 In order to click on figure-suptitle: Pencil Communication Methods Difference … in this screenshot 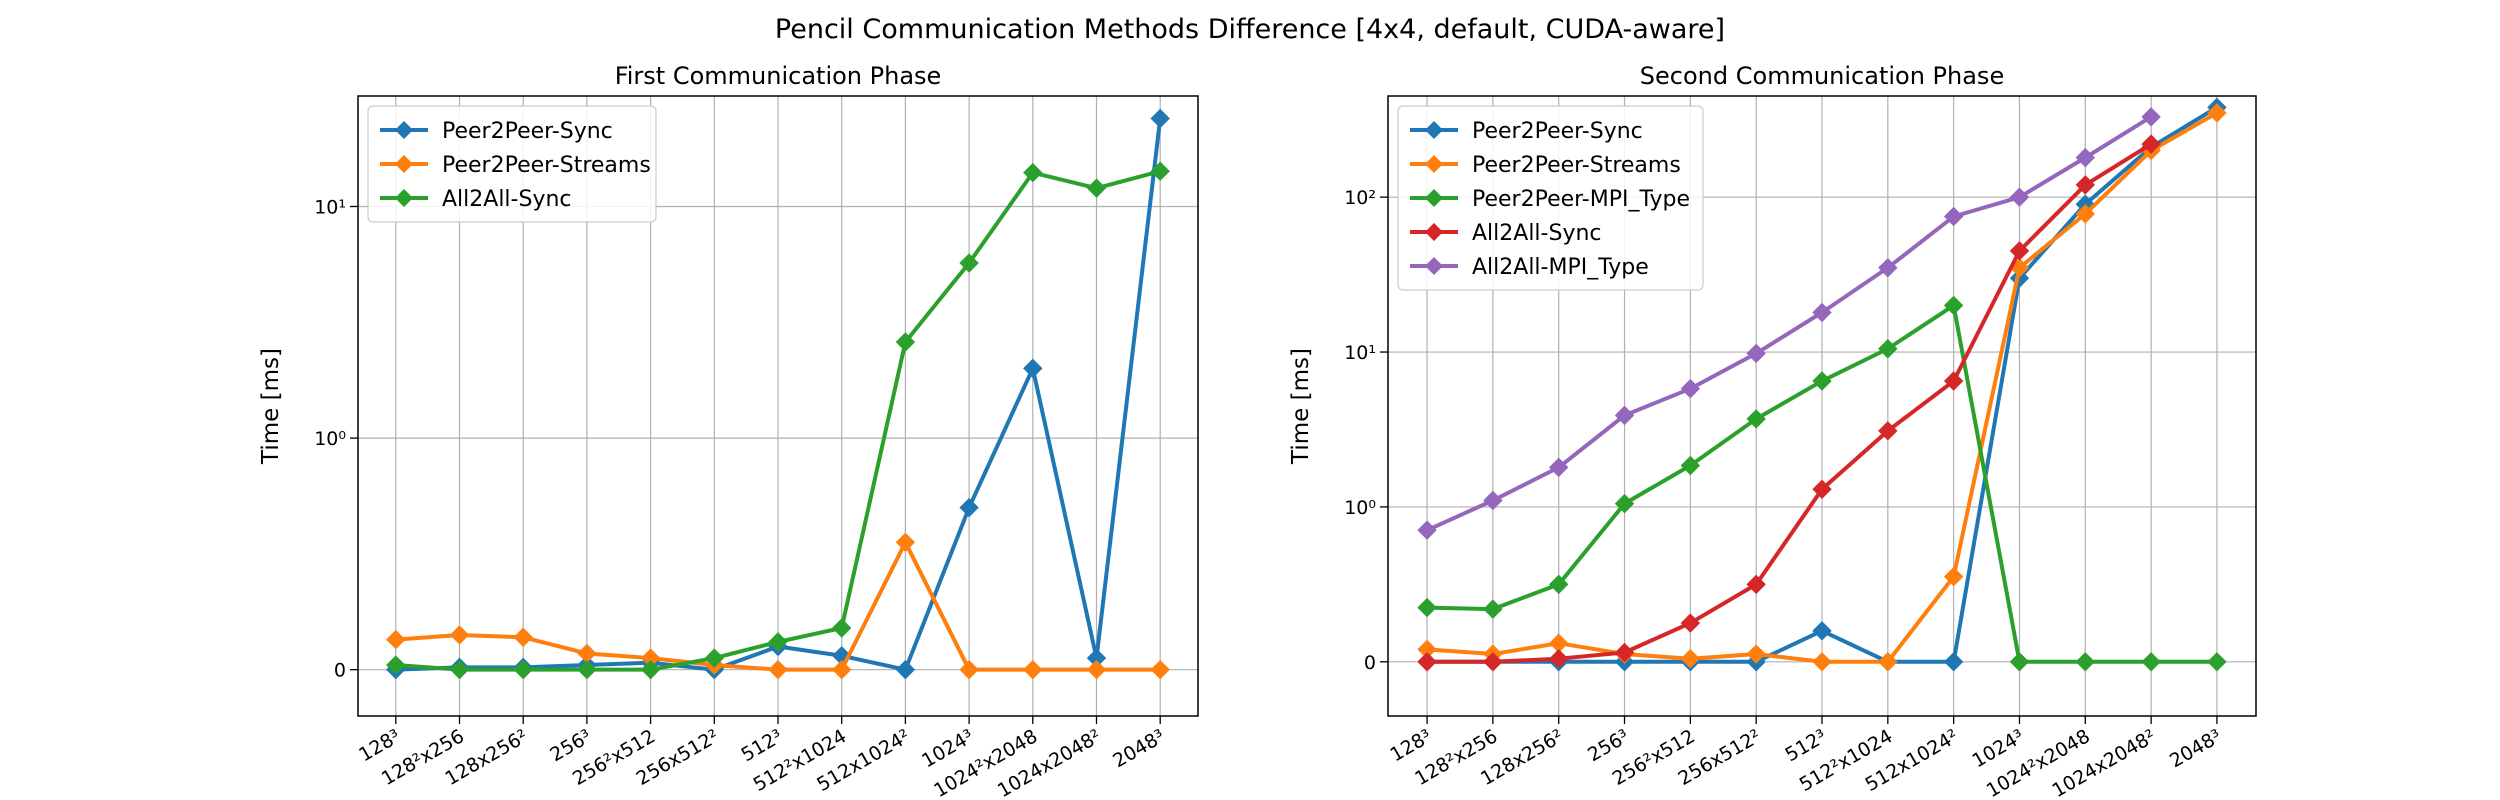, I will do `click(1250, 29)`.